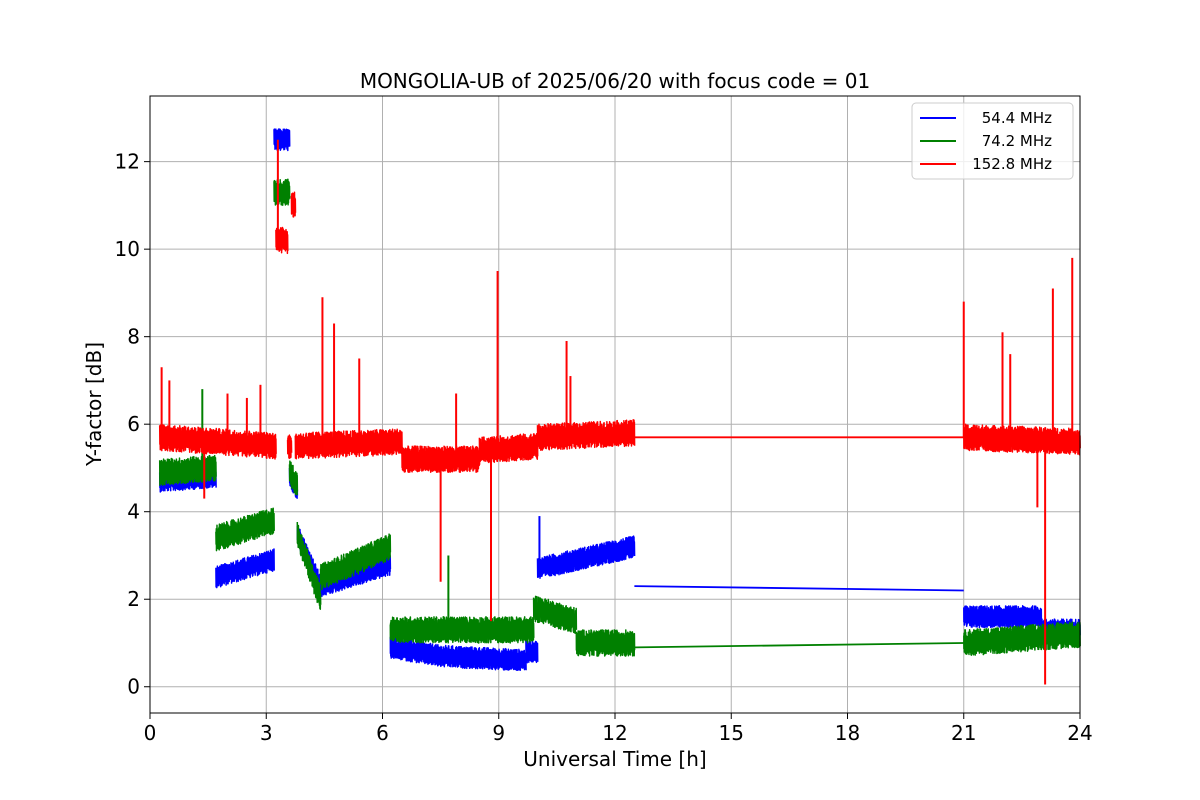  Describe the element at coordinates (150, 733) in the screenshot. I see `x-tick-label: 0` at that location.